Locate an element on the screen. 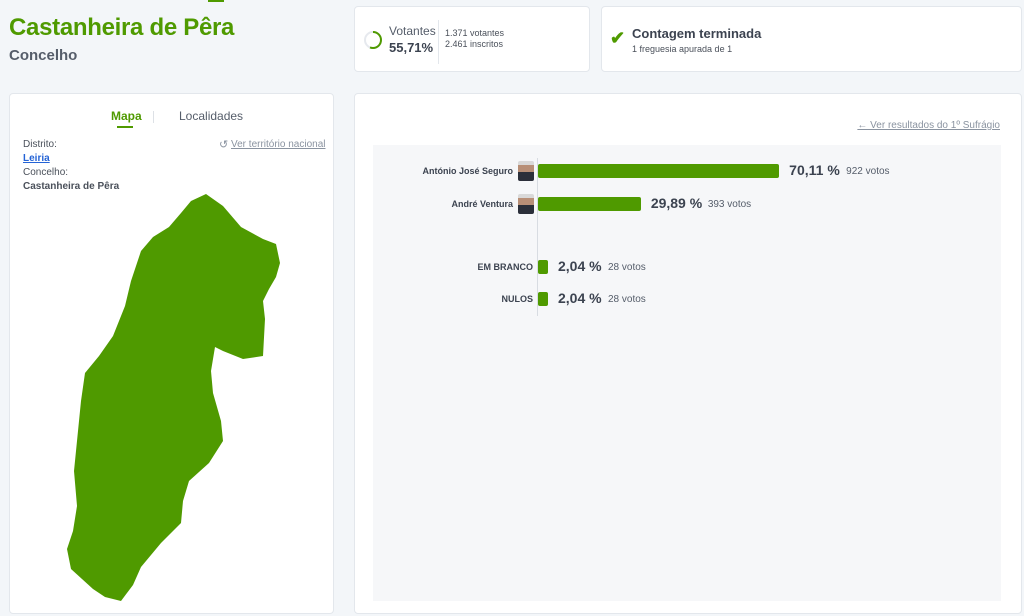  bar-votes-label: 922 votos is located at coordinates (868, 171).